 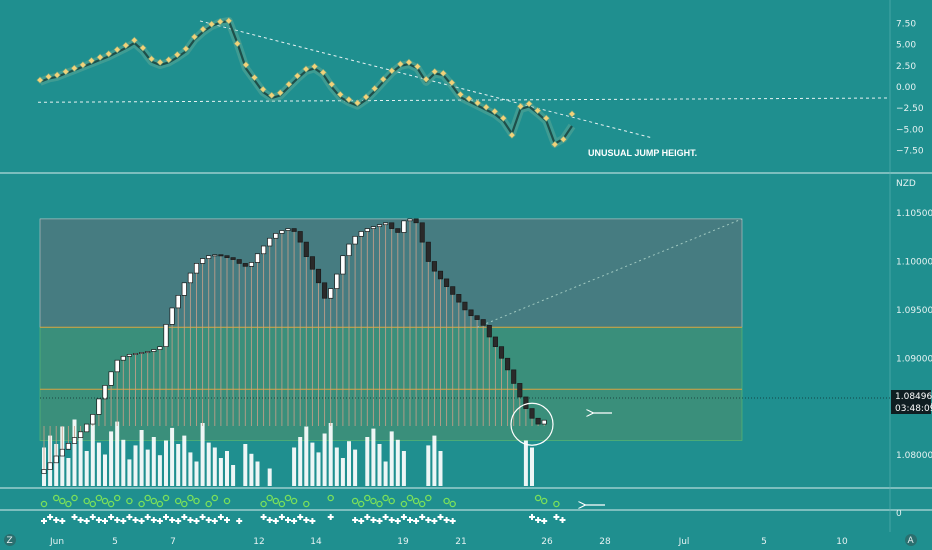 I want to click on axes: Jun 5 7 12 14 19 21 26 28 Jul 5 10, so click(x=448, y=542).